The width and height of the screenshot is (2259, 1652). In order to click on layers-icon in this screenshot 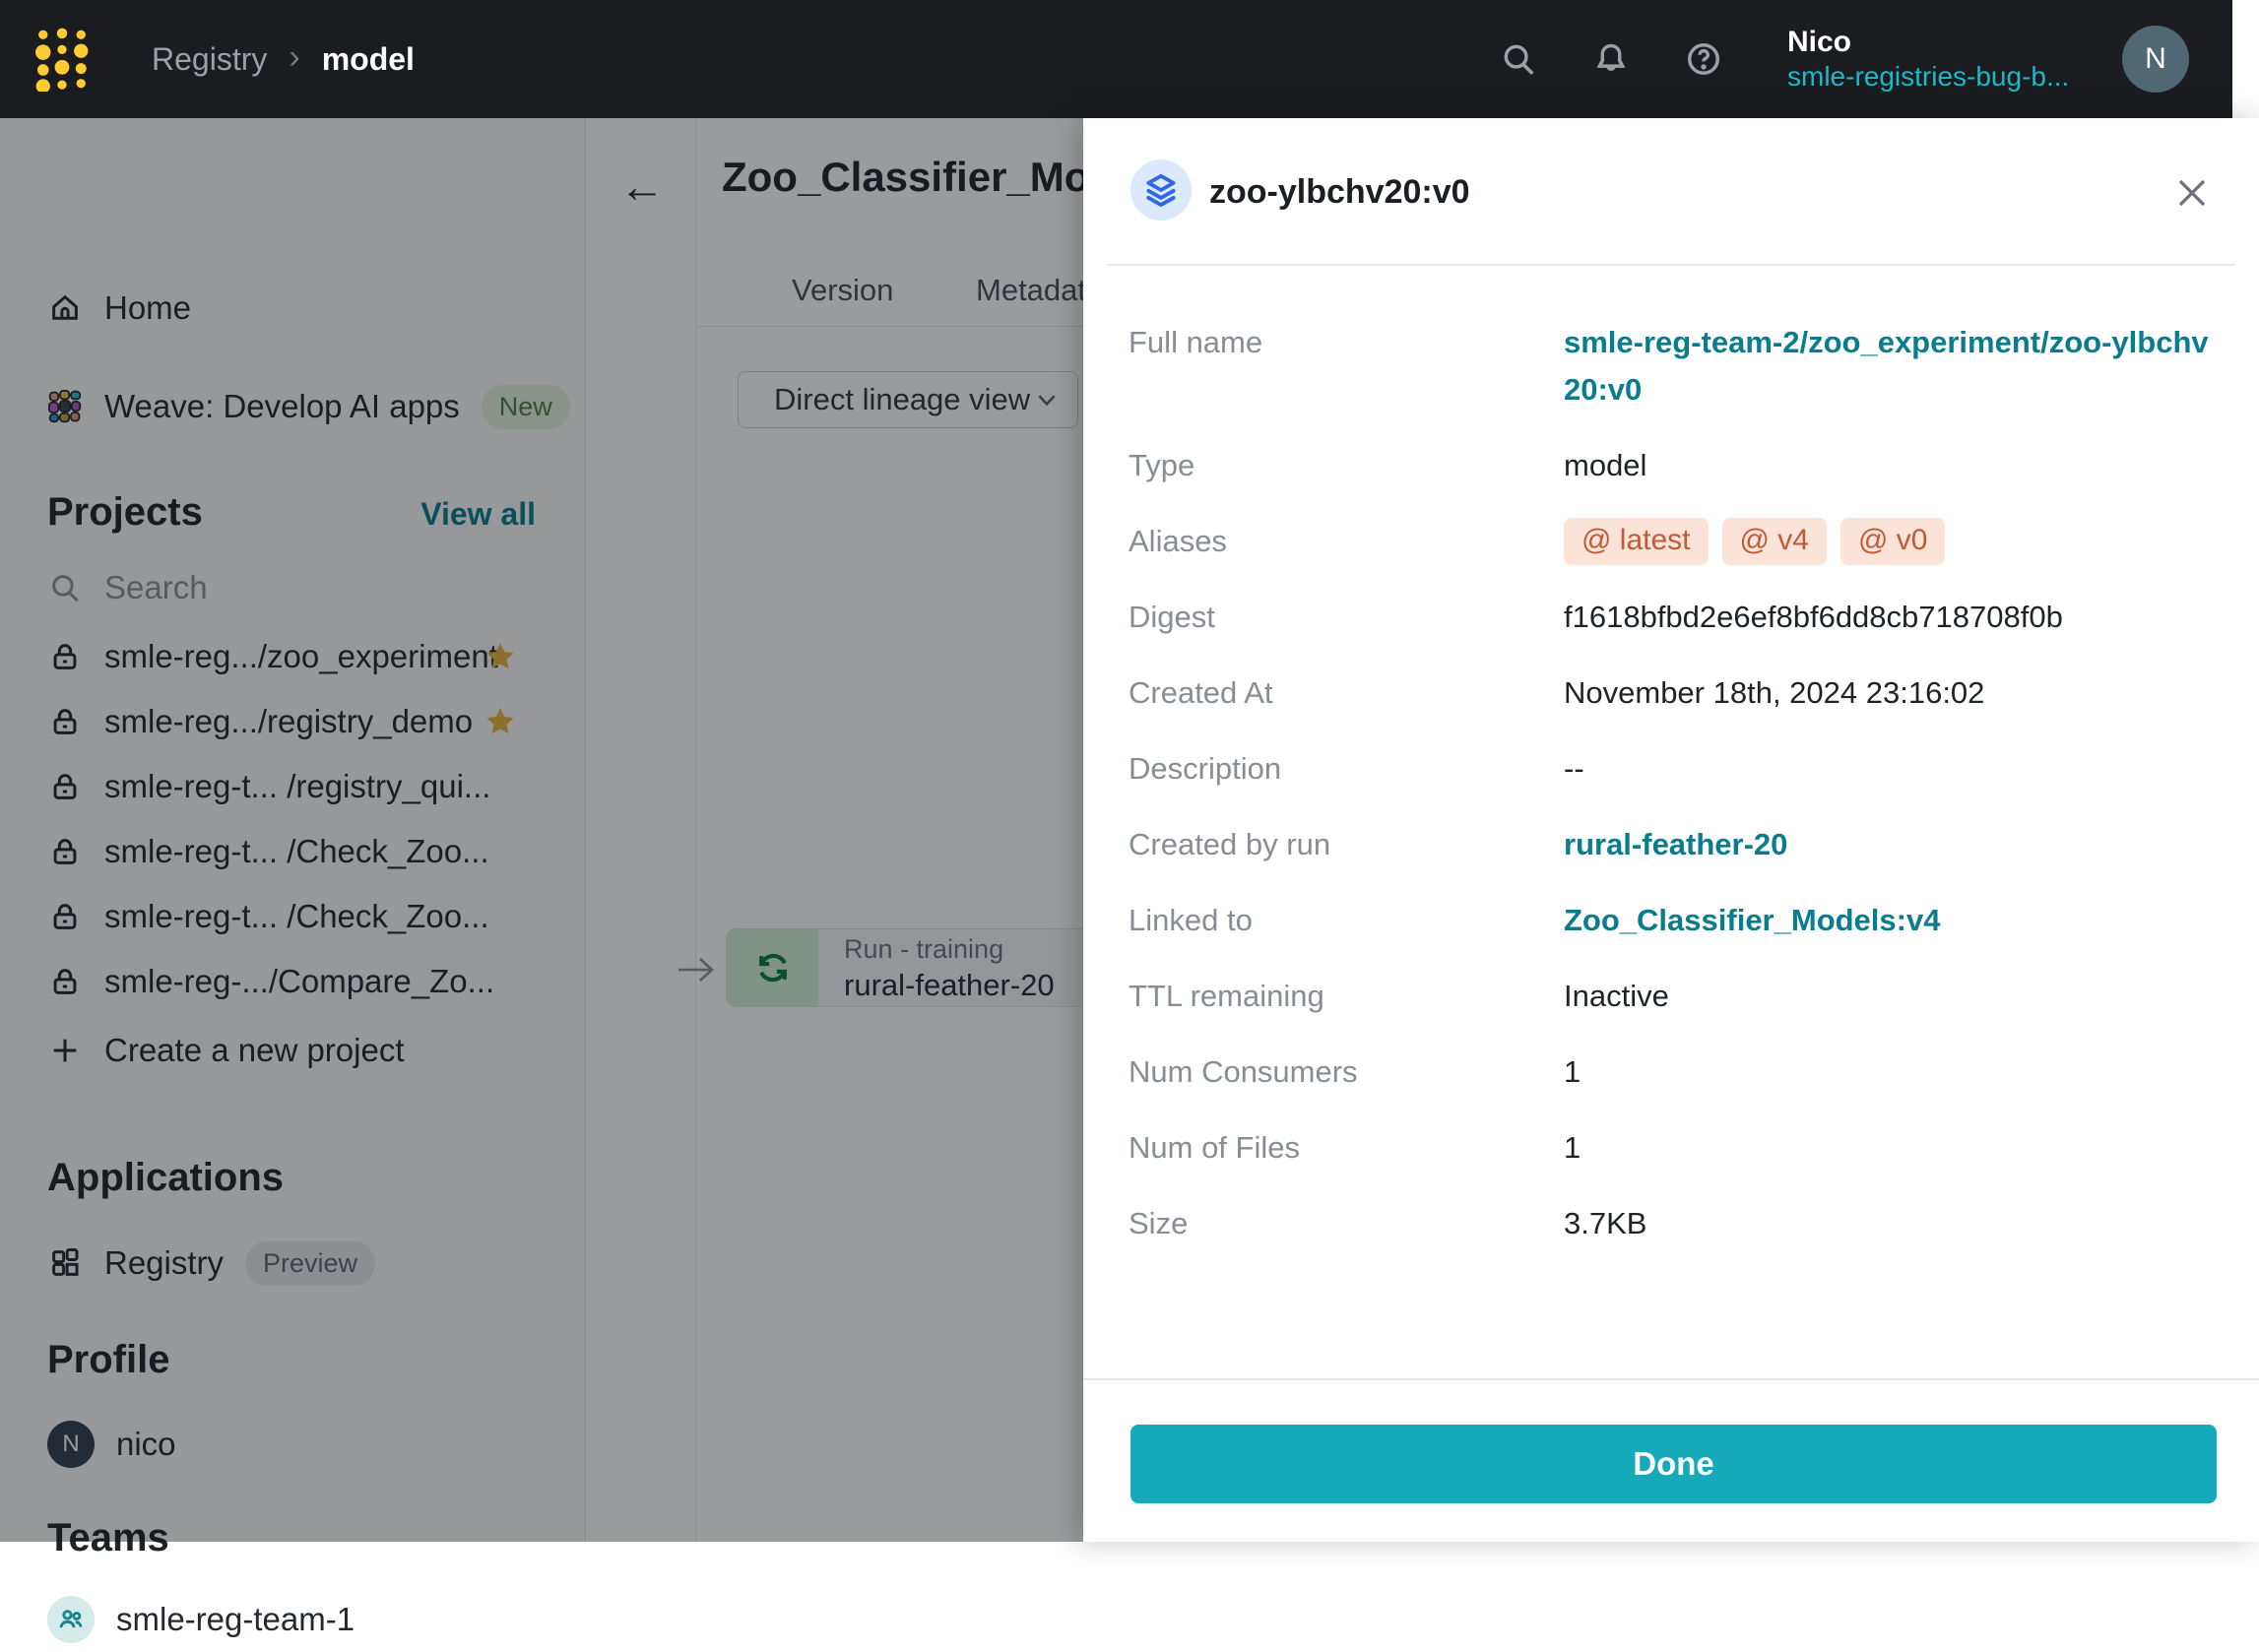, I will do `click(1161, 190)`.